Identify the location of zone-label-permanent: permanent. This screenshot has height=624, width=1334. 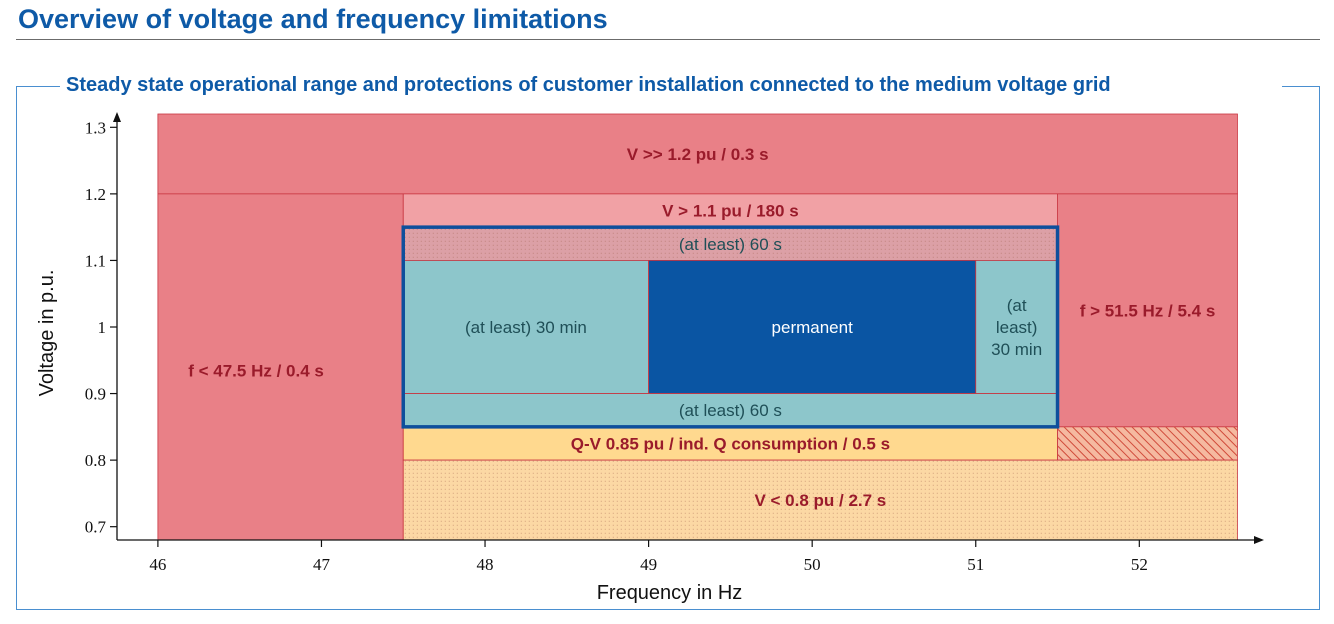
(813, 327).